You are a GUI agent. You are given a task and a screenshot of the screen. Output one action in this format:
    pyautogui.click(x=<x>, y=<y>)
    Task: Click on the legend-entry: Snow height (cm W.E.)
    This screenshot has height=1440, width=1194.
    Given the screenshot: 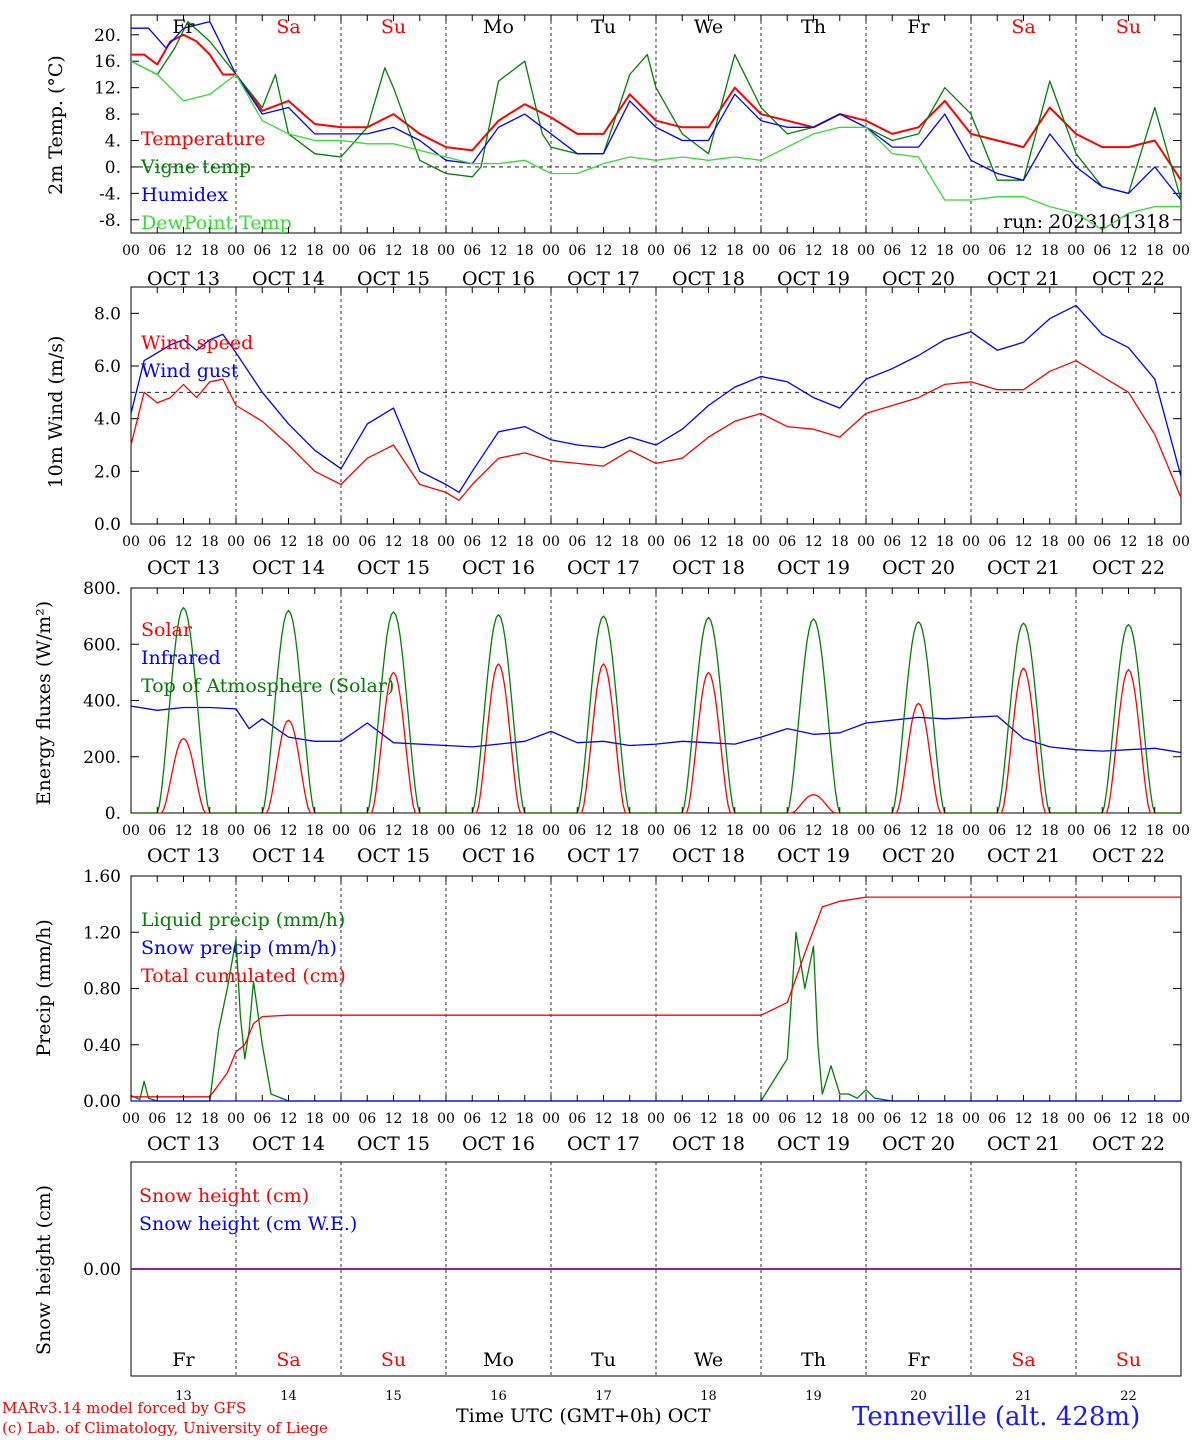 What is the action you would take?
    pyautogui.click(x=248, y=1224)
    